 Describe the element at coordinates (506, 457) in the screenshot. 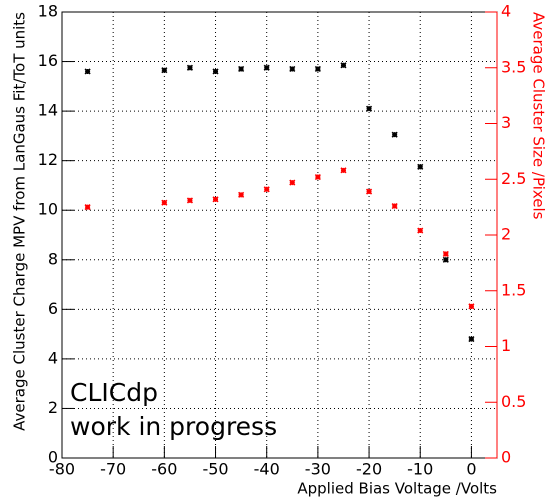

I see `y2-tick-label: 0` at that location.